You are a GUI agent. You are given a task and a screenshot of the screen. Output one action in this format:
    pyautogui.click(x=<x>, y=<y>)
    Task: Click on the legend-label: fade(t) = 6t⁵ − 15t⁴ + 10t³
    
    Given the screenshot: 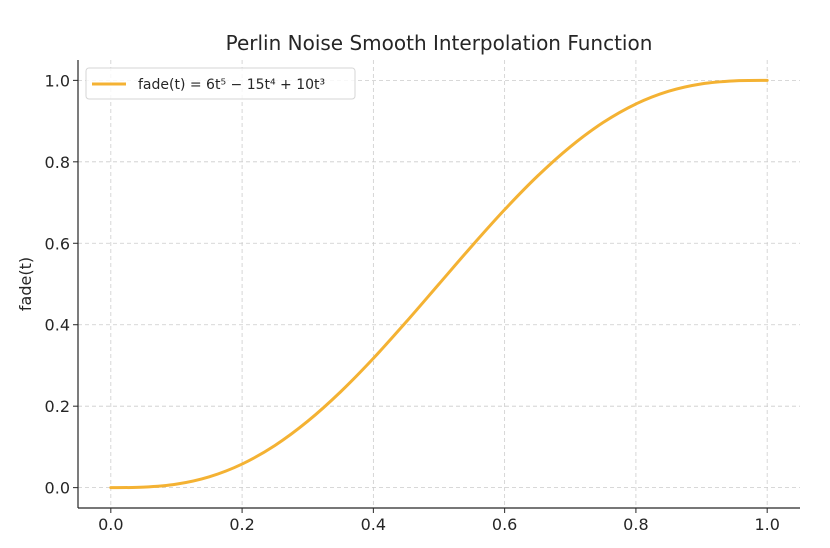 What is the action you would take?
    pyautogui.click(x=231, y=85)
    